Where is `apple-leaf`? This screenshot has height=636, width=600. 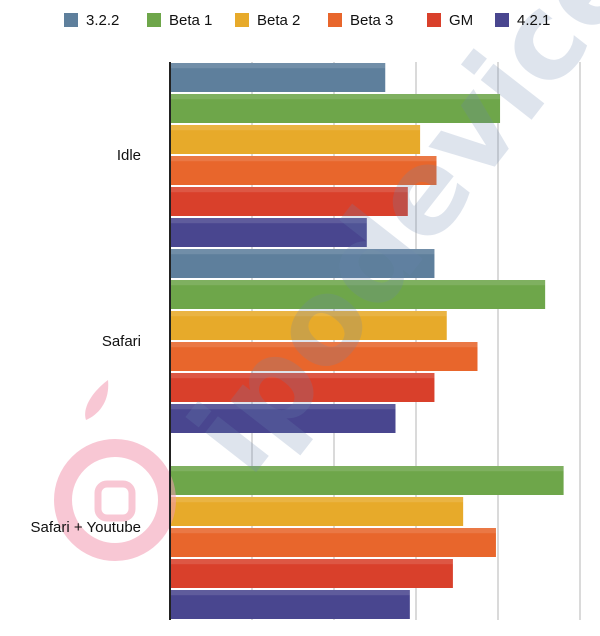 apple-leaf is located at coordinates (97, 400).